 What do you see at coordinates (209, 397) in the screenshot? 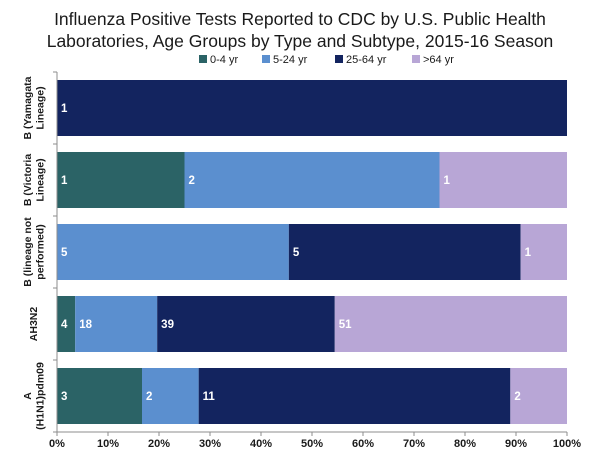
I see `data-label: 11` at bounding box center [209, 397].